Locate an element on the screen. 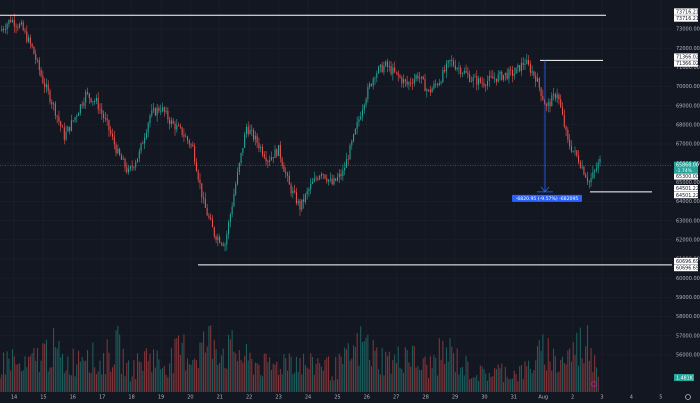 The image size is (700, 403). line-price-tag-secondary: 73716.21 is located at coordinates (687, 19).